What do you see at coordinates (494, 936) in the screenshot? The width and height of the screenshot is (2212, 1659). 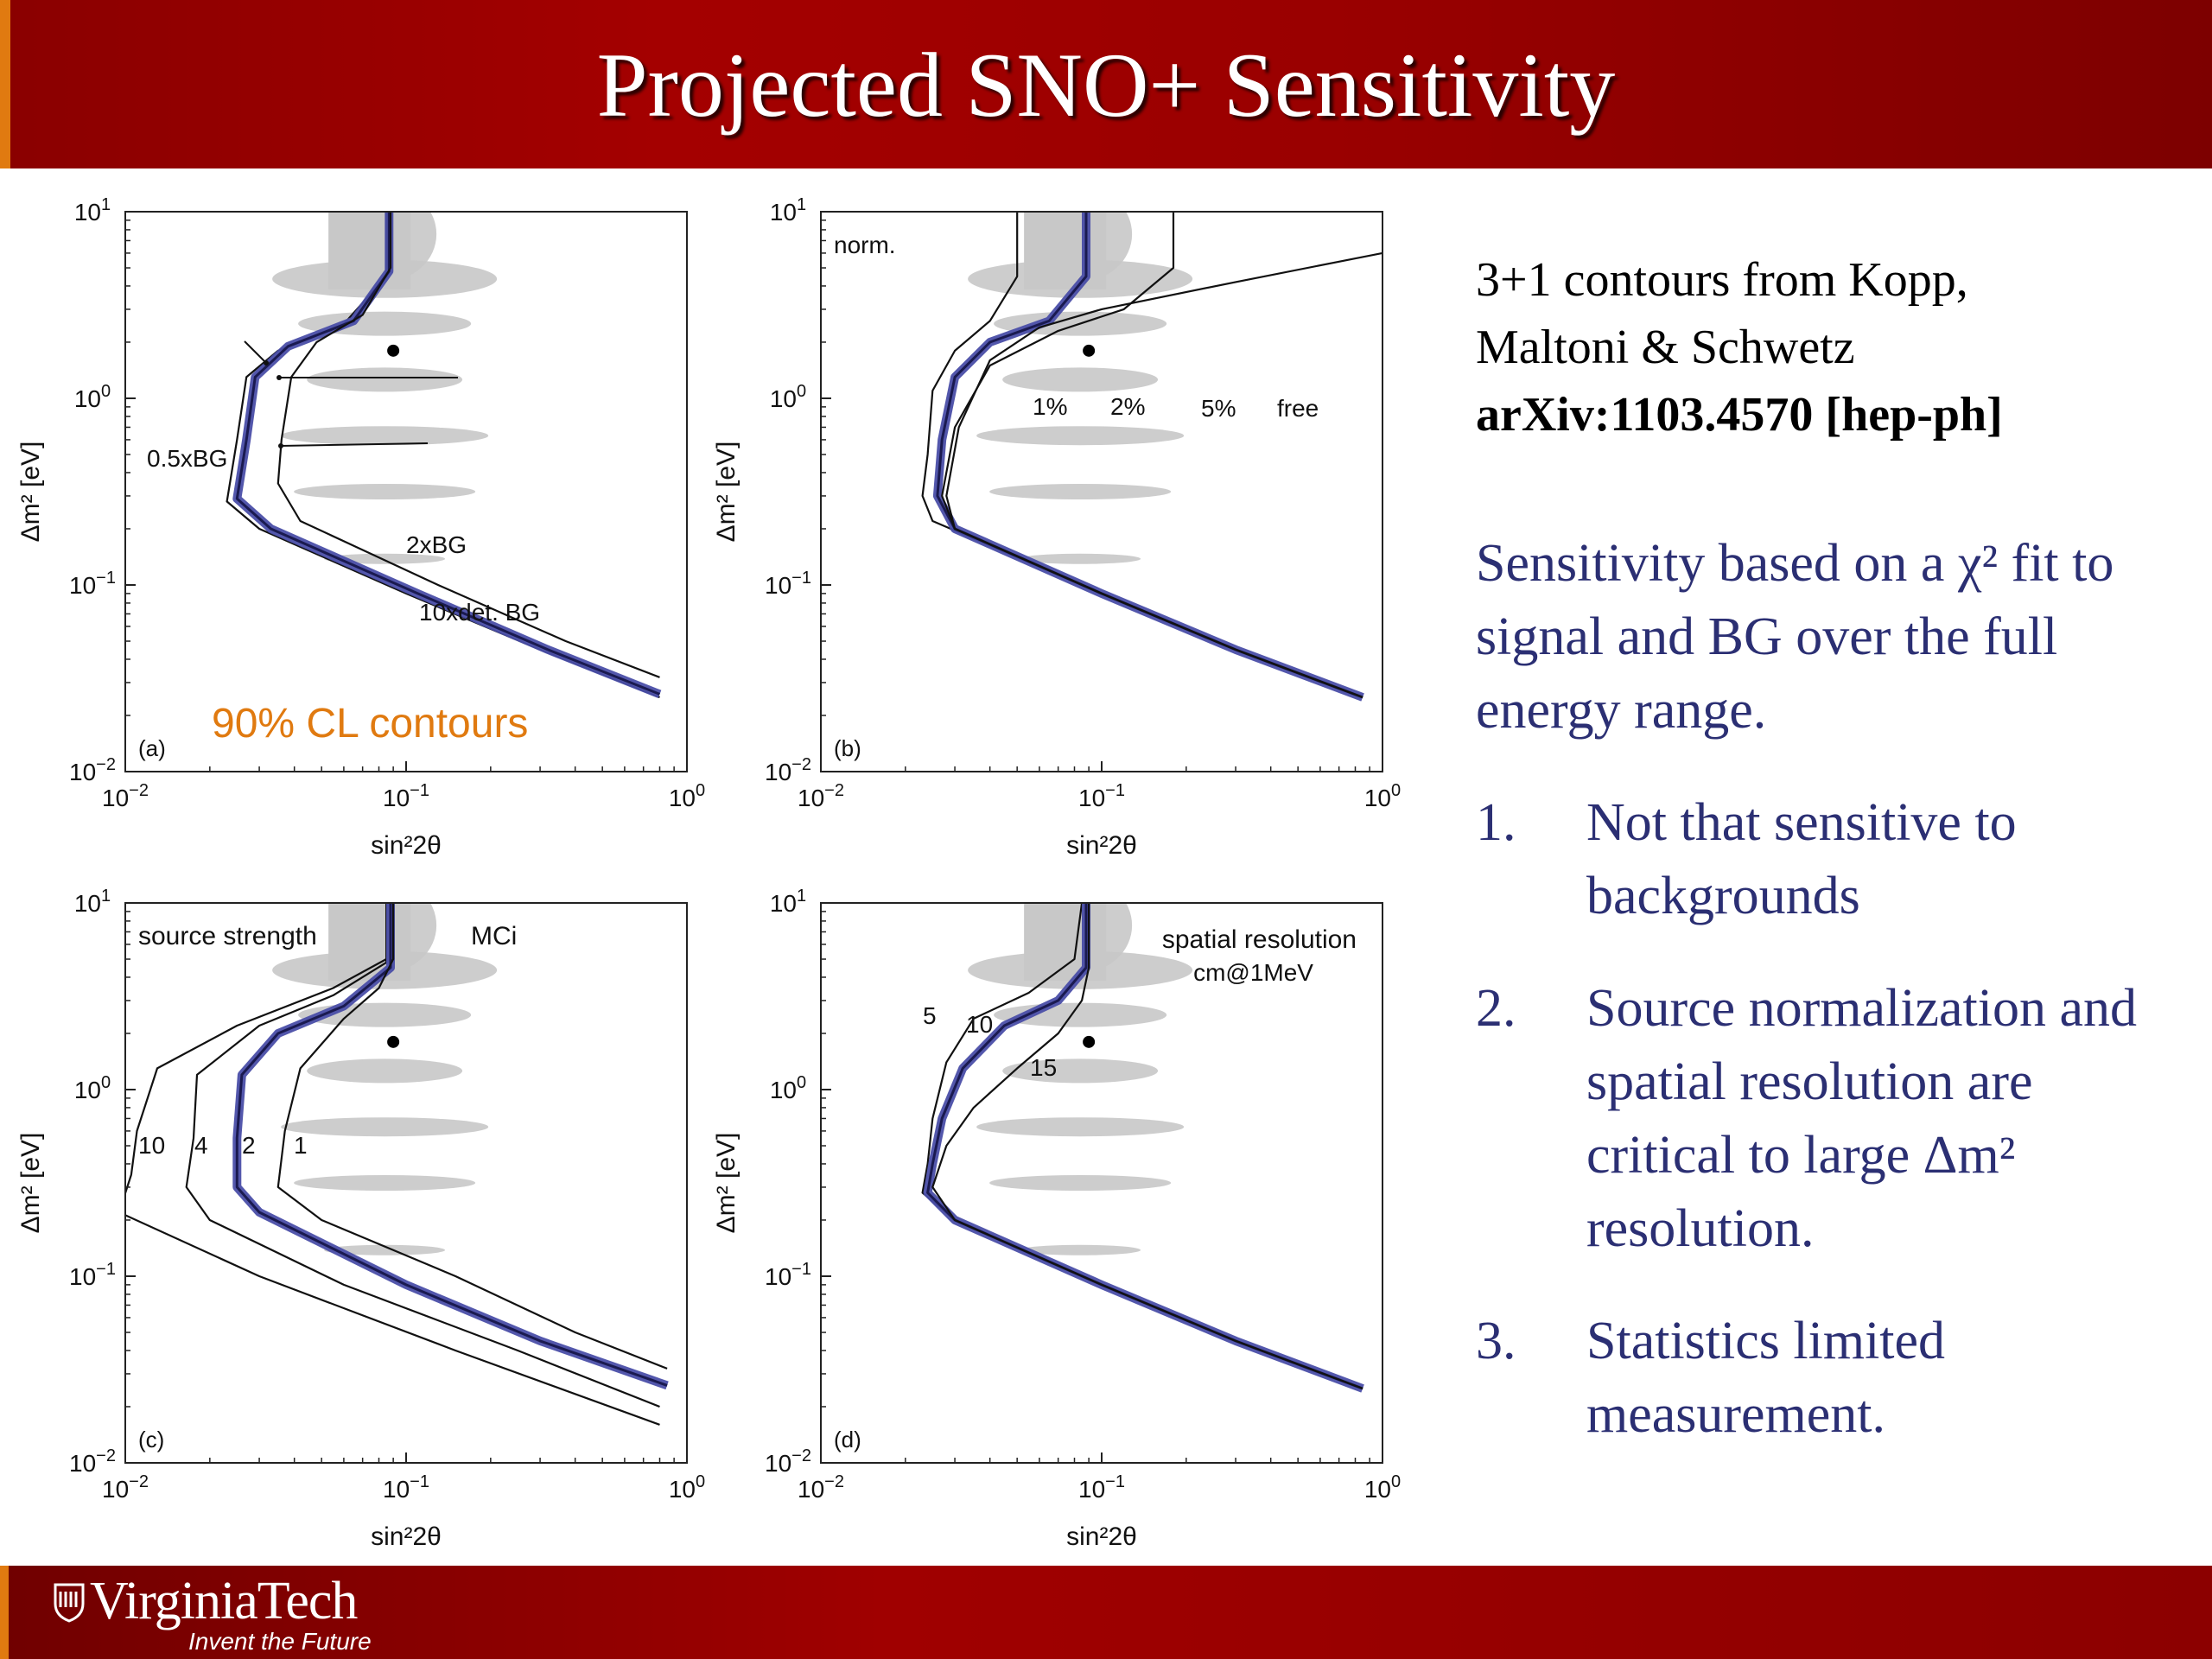 I see `unit-label: MCi` at bounding box center [494, 936].